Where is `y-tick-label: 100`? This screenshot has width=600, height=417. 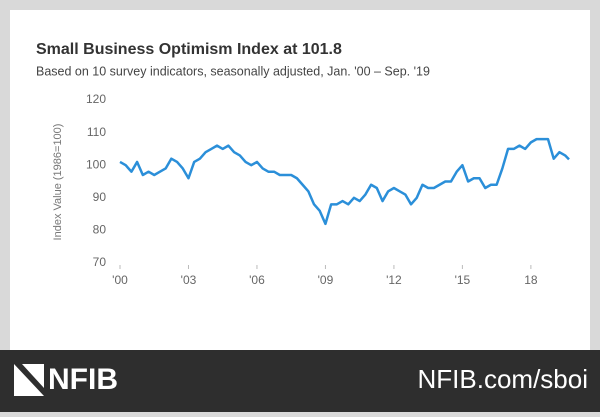 y-tick-label: 100 is located at coordinates (96, 164).